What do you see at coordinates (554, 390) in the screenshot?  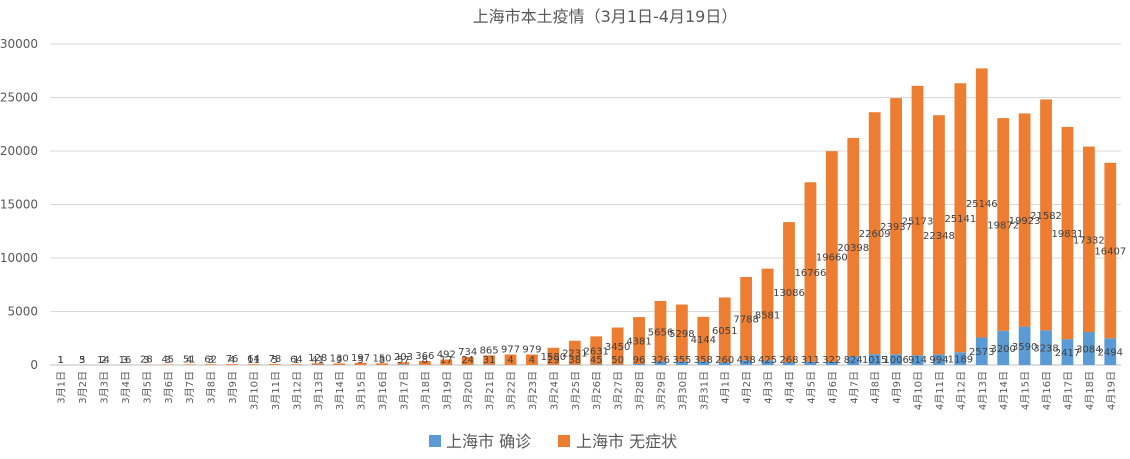 I see `x-tick-label: 3月24日` at bounding box center [554, 390].